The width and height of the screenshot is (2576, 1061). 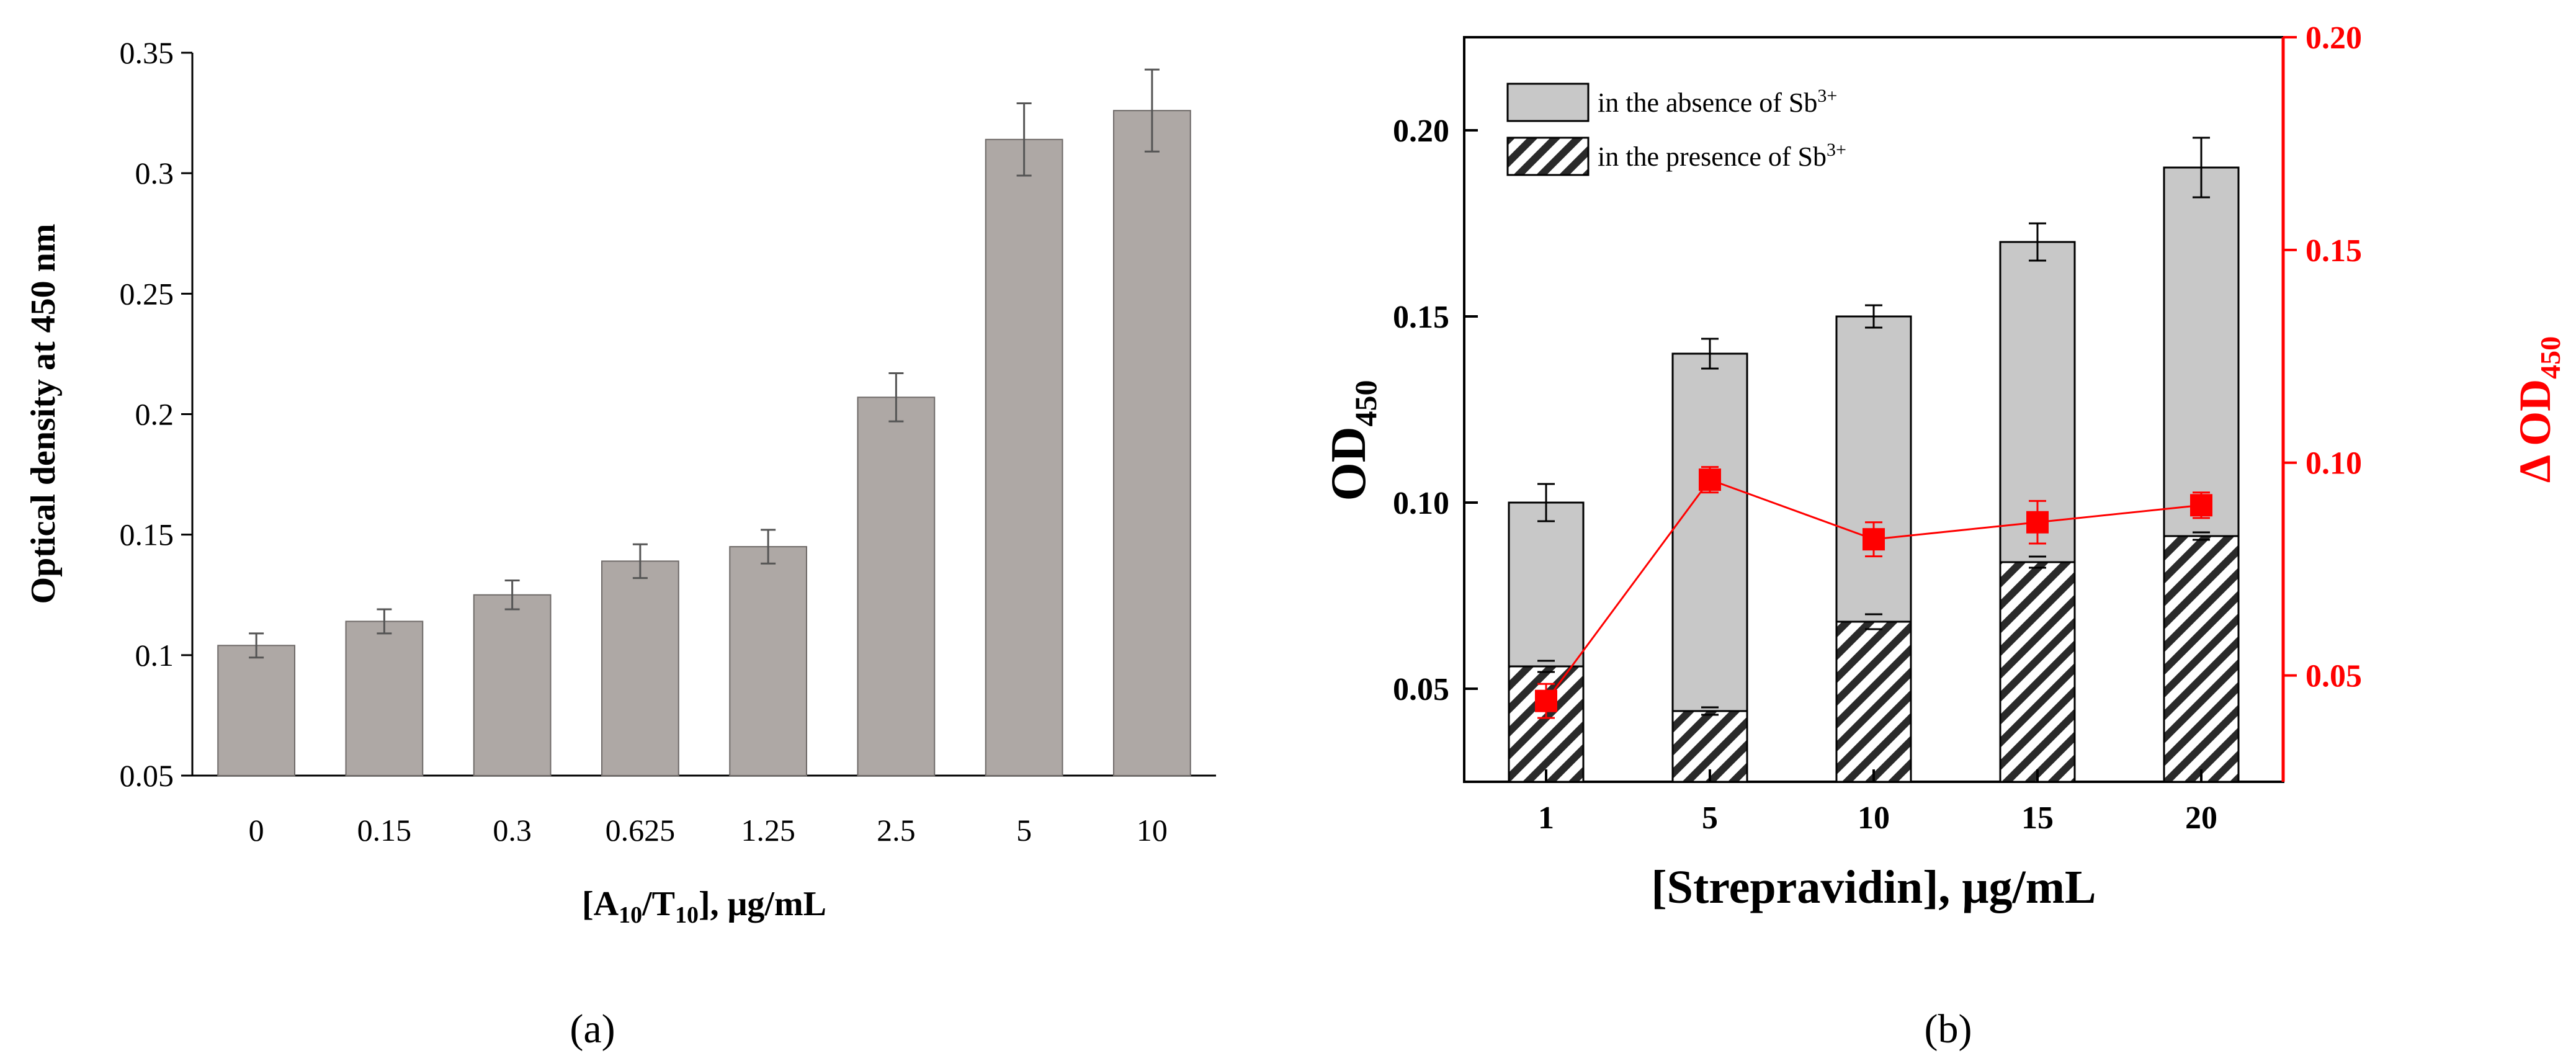 I want to click on panel-a-y-tick-label: 0.35, so click(x=147, y=52).